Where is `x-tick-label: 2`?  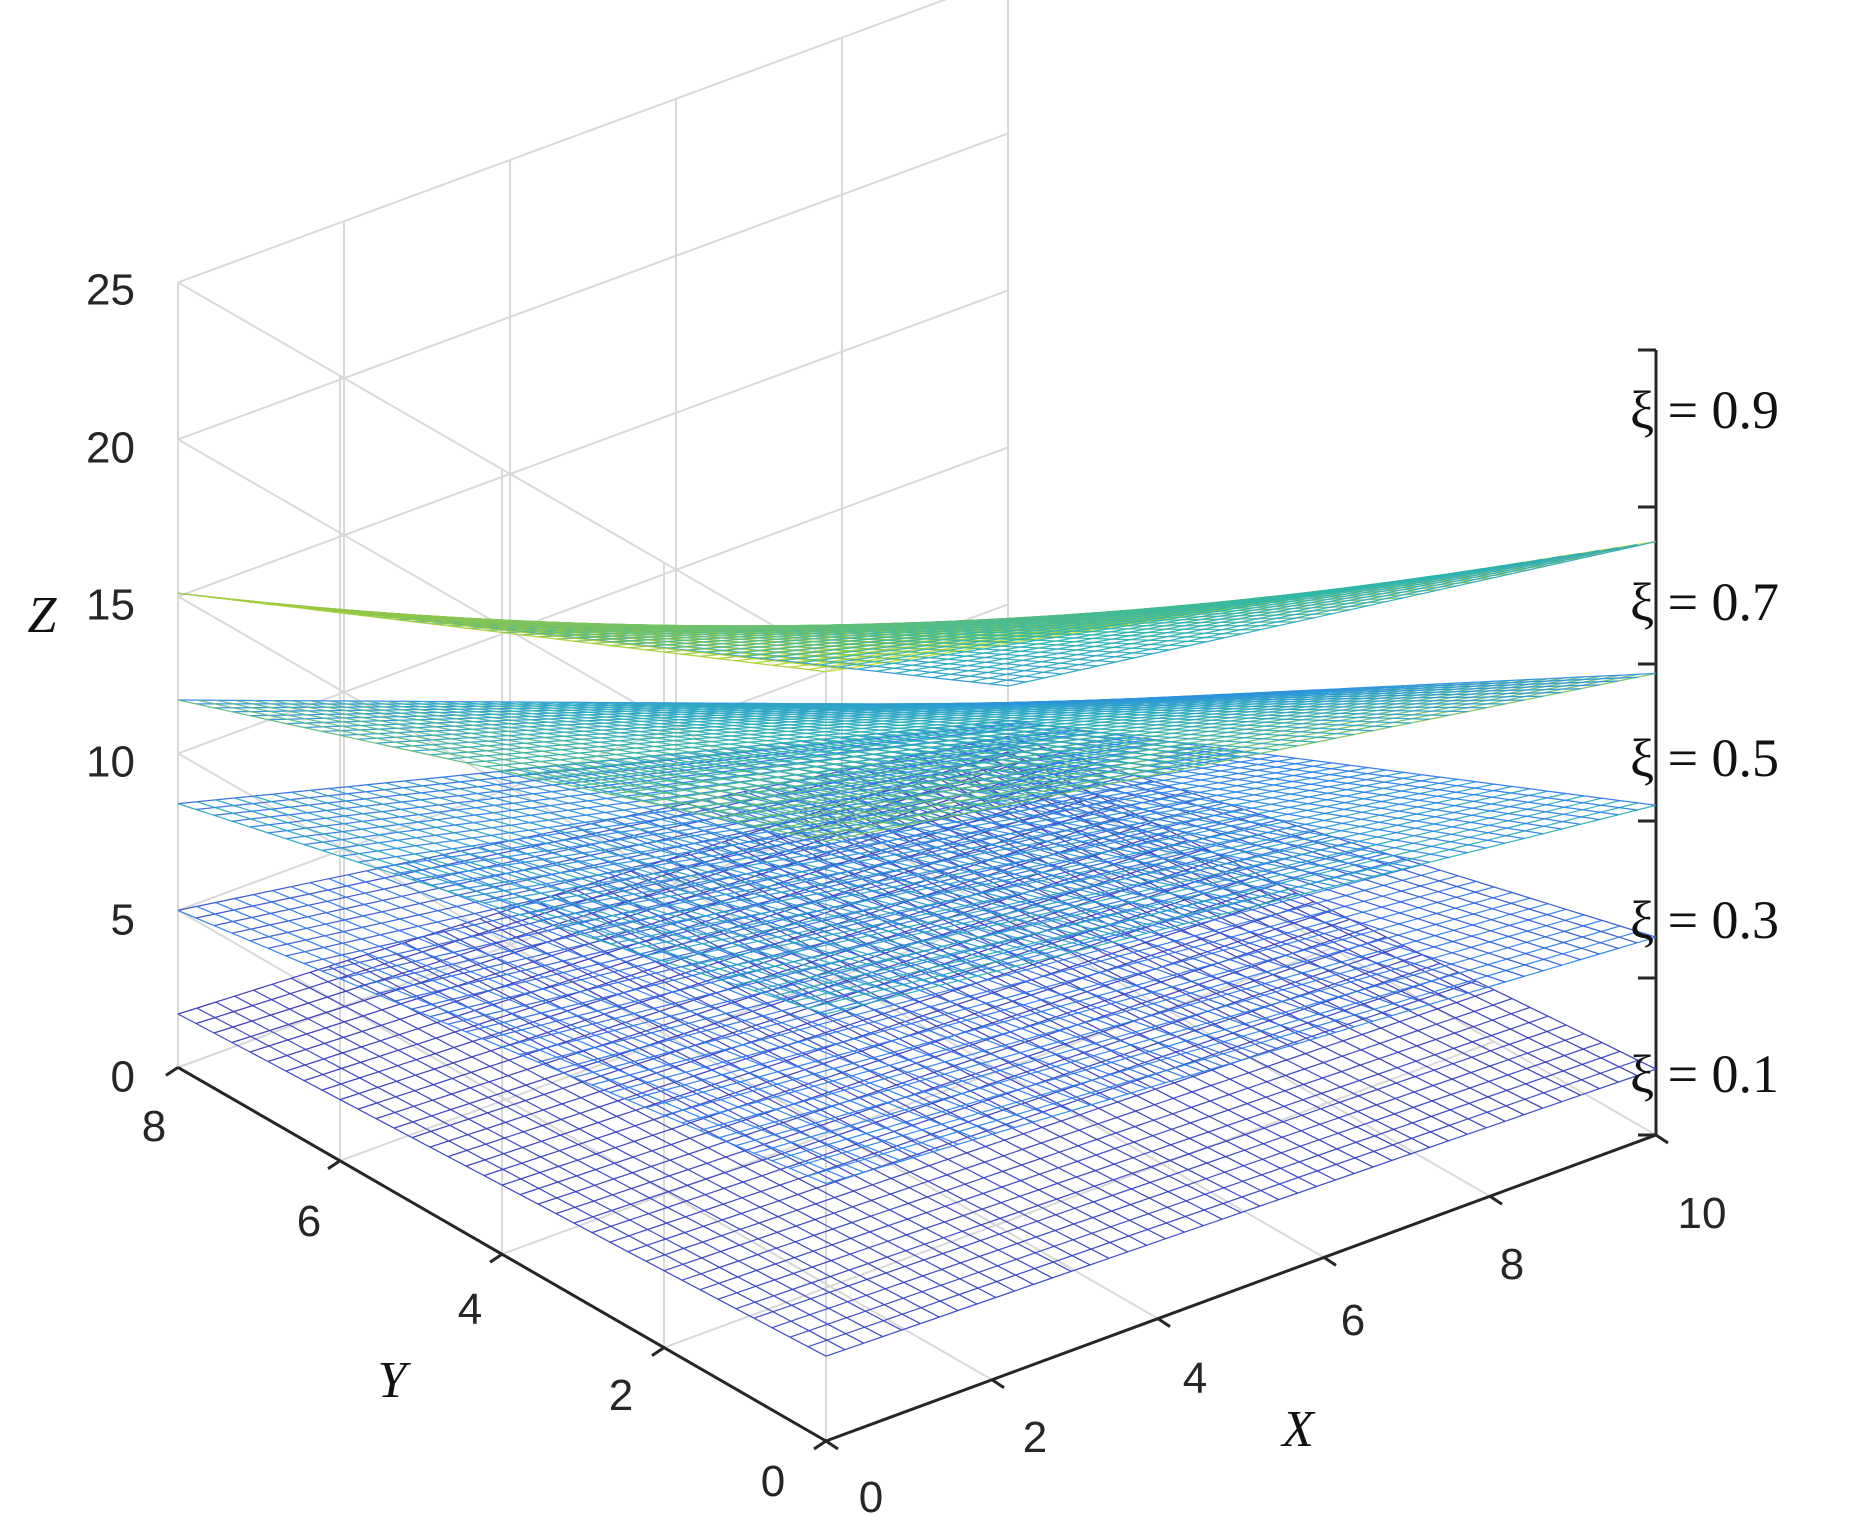 x-tick-label: 2 is located at coordinates (1035, 1437).